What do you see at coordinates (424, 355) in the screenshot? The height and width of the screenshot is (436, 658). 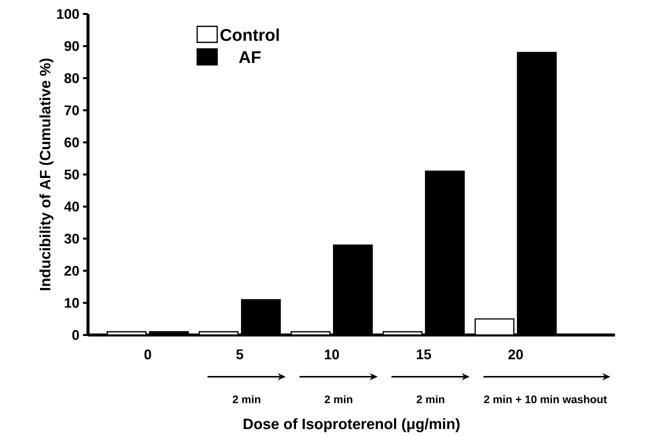 I see `x-tick-label: 15` at bounding box center [424, 355].